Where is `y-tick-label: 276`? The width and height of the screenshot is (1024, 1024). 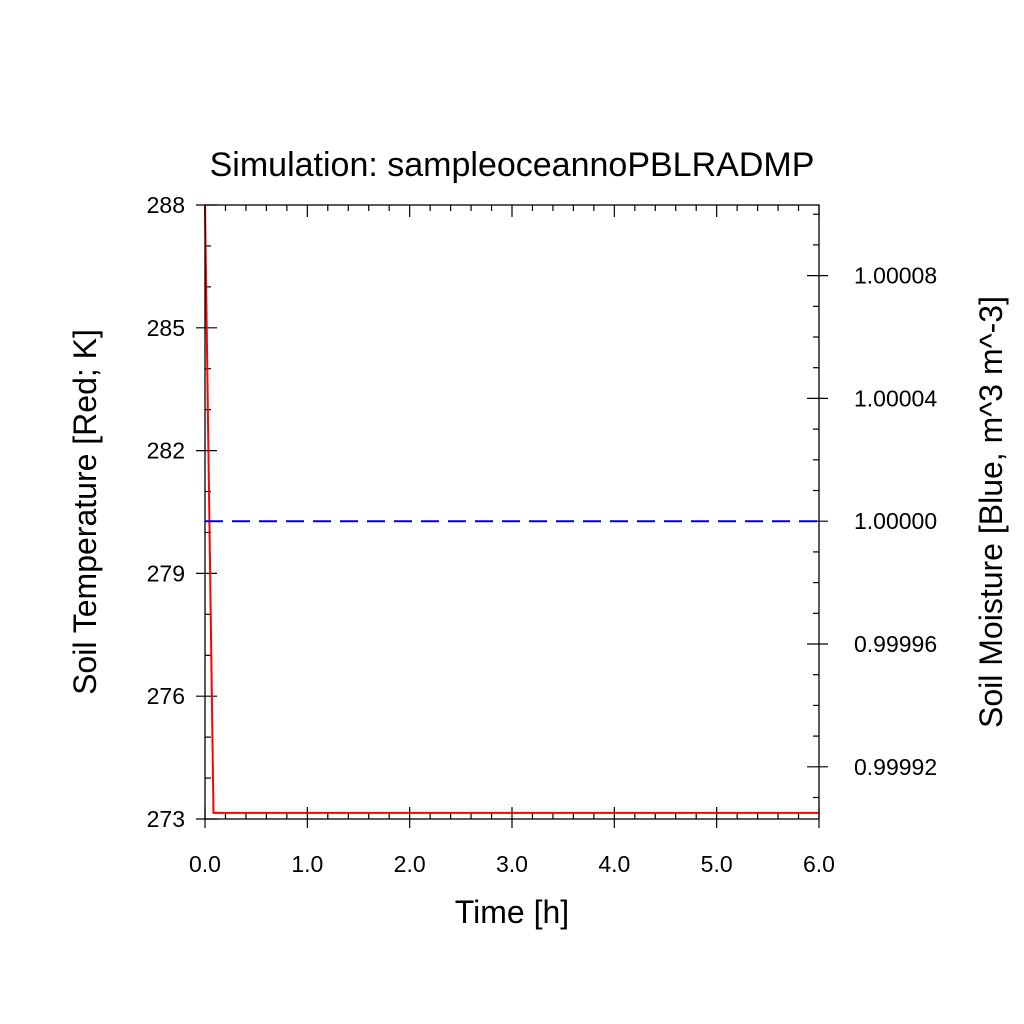
y-tick-label: 276 is located at coordinates (166, 696).